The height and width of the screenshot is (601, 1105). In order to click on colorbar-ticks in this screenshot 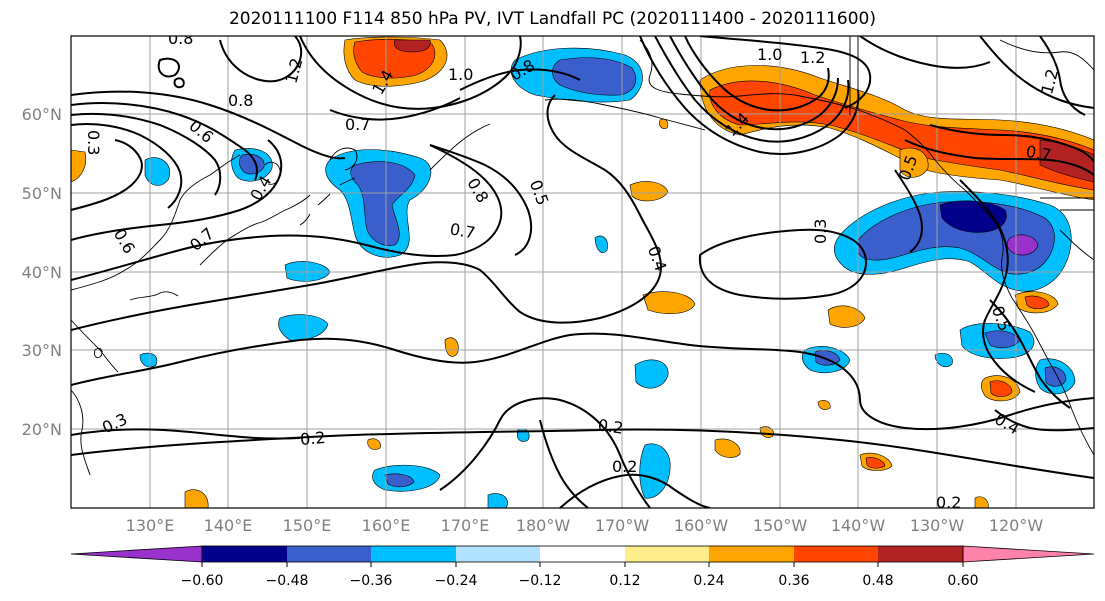, I will do `click(582, 564)`.